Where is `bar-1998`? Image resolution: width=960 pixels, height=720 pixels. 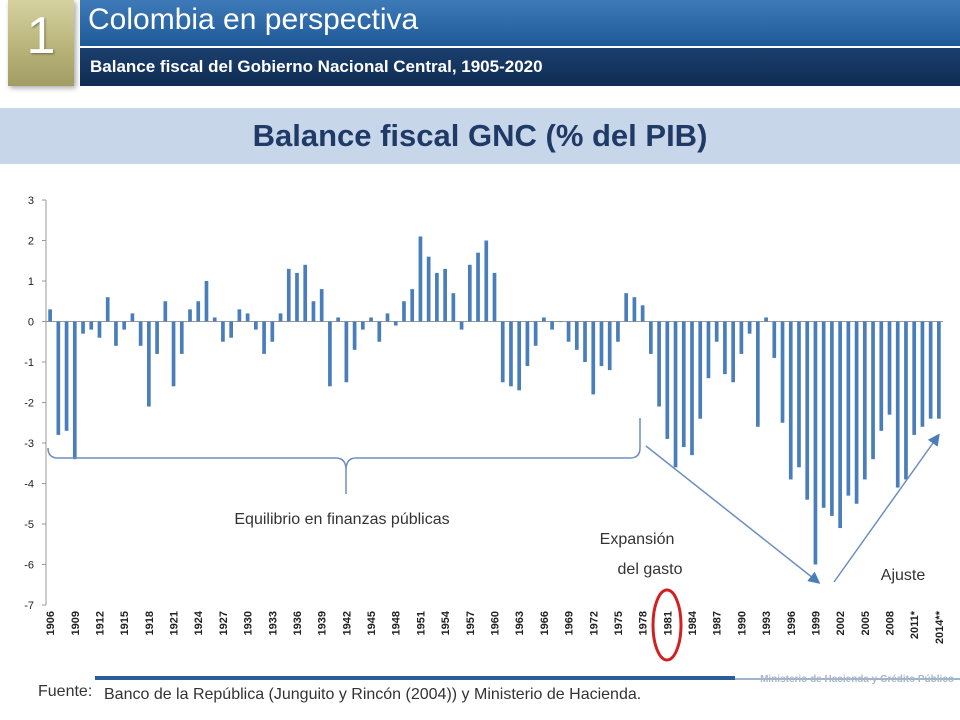 bar-1998 is located at coordinates (807, 410).